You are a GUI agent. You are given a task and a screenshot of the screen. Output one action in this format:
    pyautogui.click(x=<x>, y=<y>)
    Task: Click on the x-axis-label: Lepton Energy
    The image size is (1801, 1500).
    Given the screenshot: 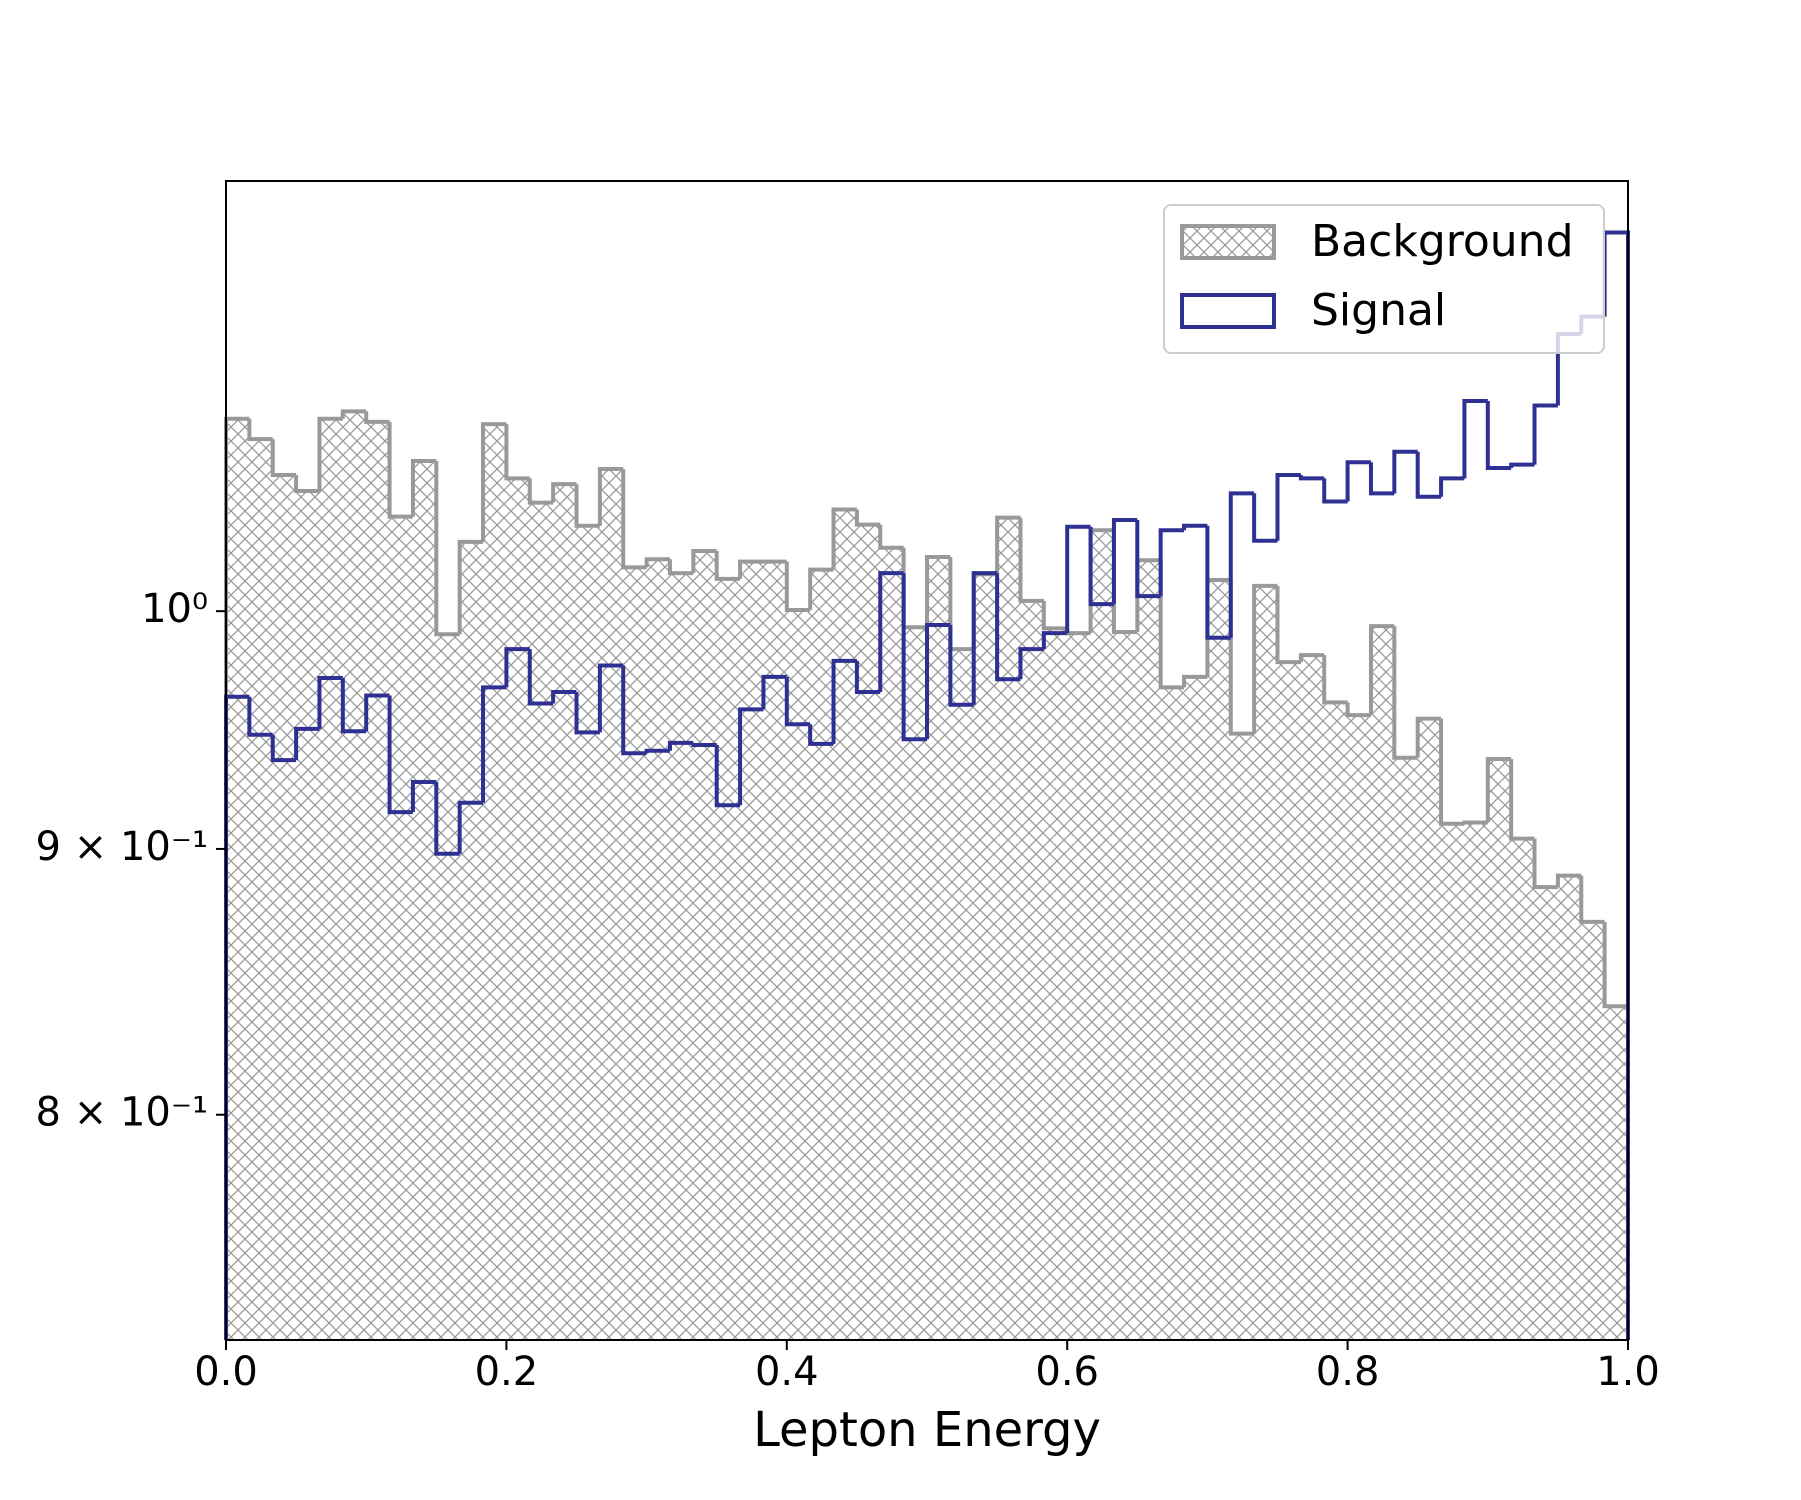 What is the action you would take?
    pyautogui.click(x=927, y=1430)
    